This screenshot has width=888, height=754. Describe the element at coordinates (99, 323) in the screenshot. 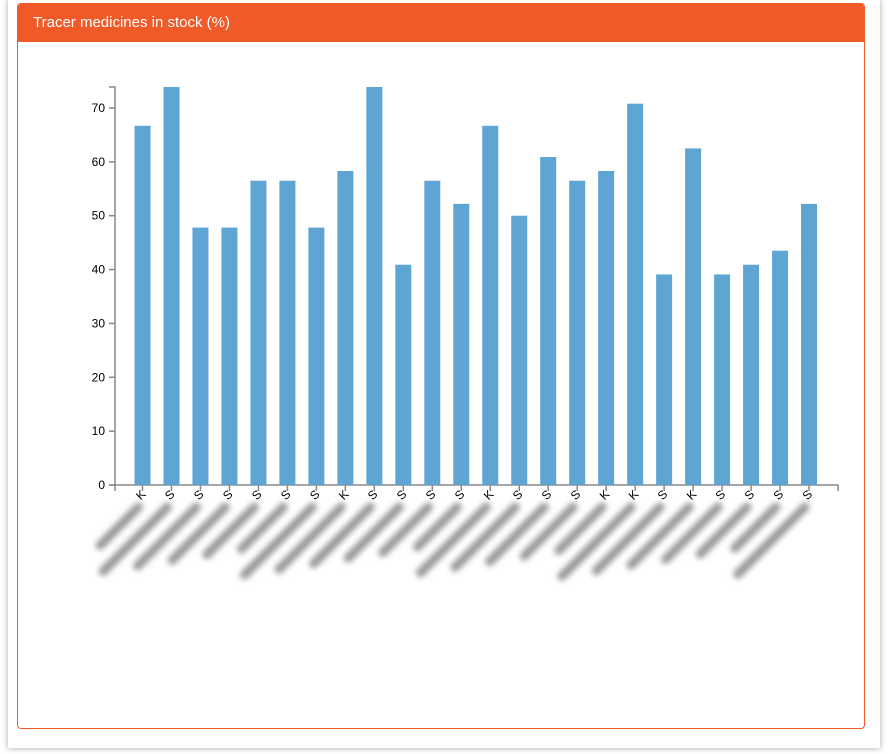

I see `y-tick-label: 30` at that location.